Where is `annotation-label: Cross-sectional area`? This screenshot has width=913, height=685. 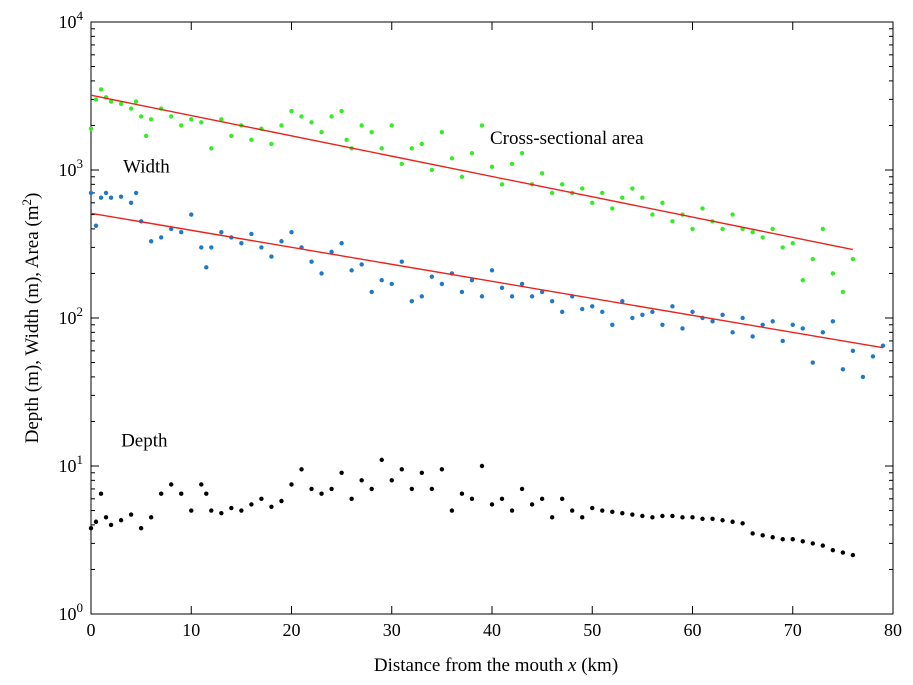
annotation-label: Cross-sectional area is located at coordinates (567, 138).